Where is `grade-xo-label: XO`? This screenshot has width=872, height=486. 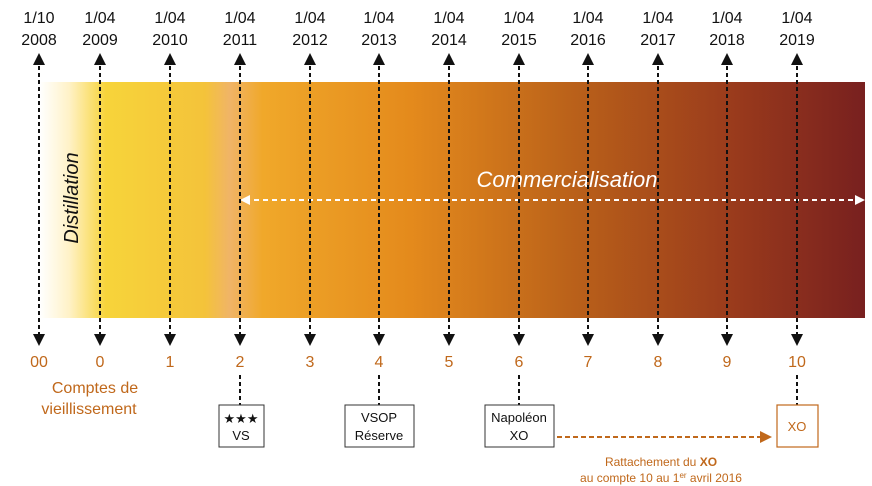
grade-xo-label: XO is located at coordinates (797, 426).